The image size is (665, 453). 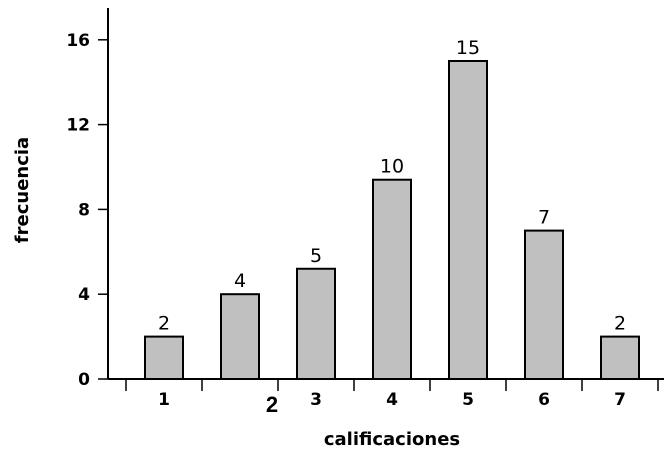 I want to click on y-axis-ticks: 0 4 8 12 16, so click(x=87, y=210).